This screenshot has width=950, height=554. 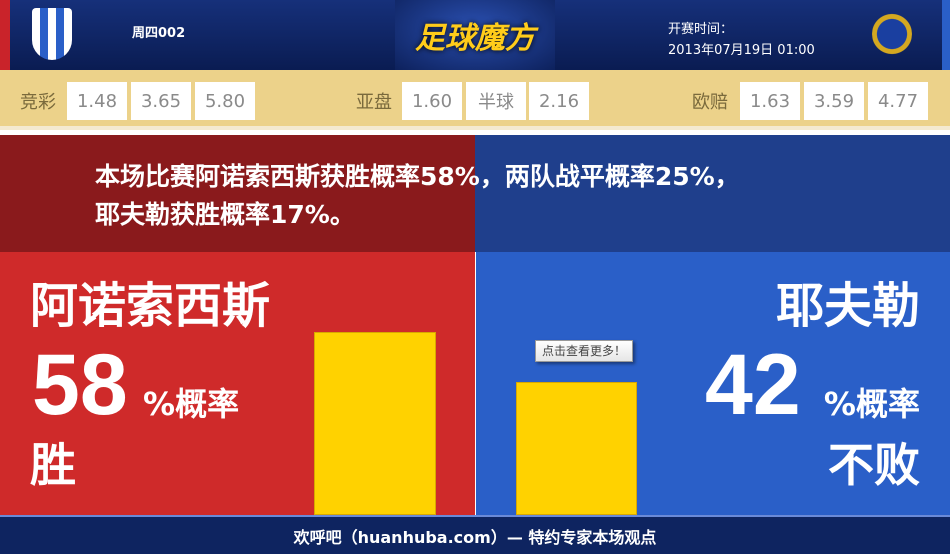 What do you see at coordinates (753, 385) in the screenshot?
I see `away-percent: 42` at bounding box center [753, 385].